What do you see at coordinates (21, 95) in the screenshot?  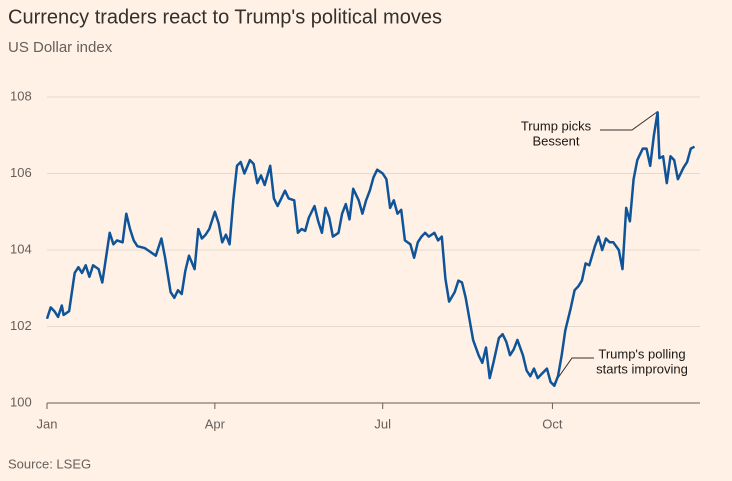 I see `y-tick-label: 108` at bounding box center [21, 95].